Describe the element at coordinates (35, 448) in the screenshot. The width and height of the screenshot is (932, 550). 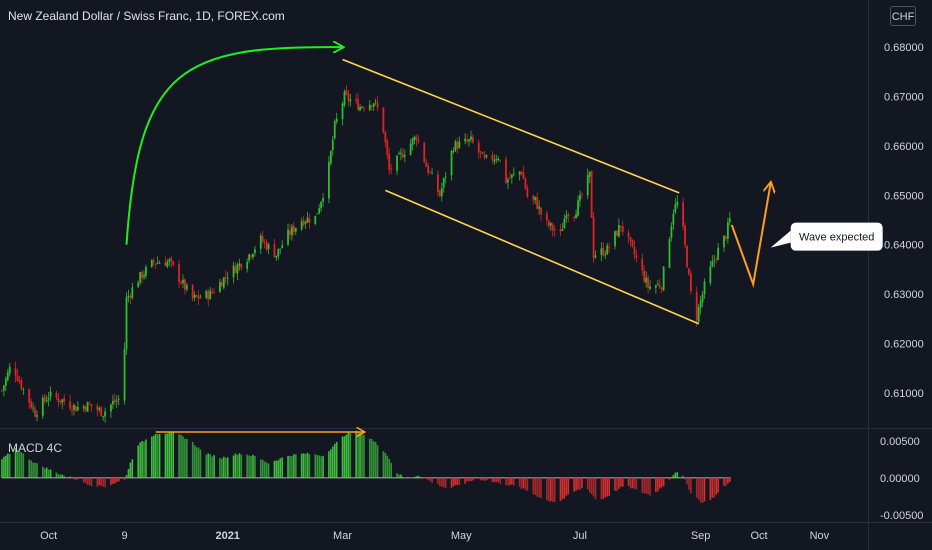
I see `macd-label: MACD 4C` at that location.